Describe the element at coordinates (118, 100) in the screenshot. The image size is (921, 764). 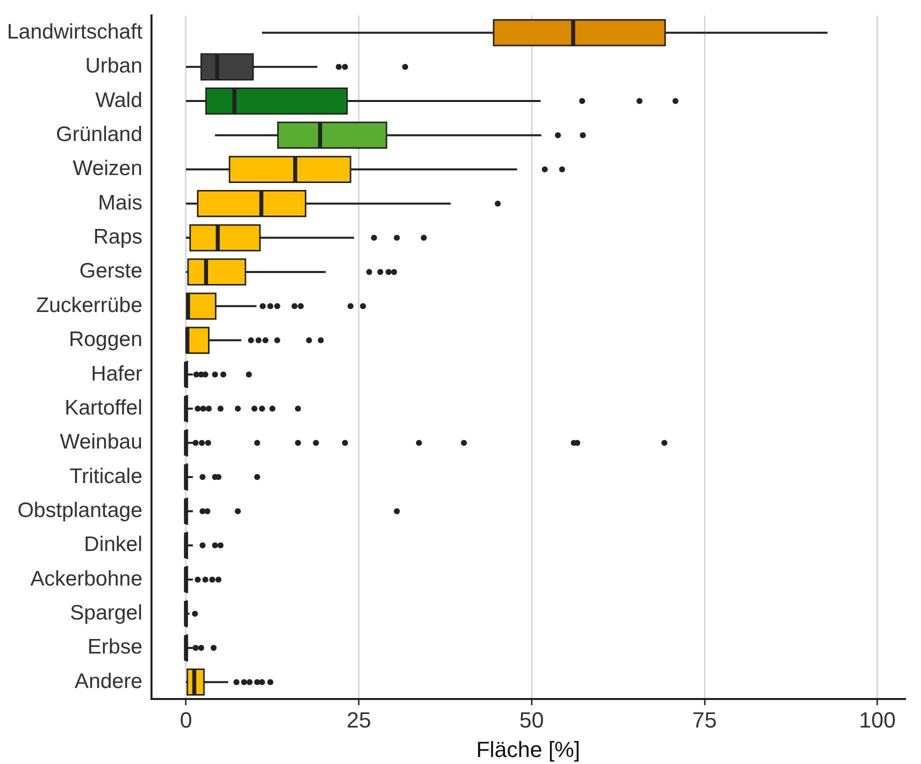
I see `y-tick-label: Wald` at that location.